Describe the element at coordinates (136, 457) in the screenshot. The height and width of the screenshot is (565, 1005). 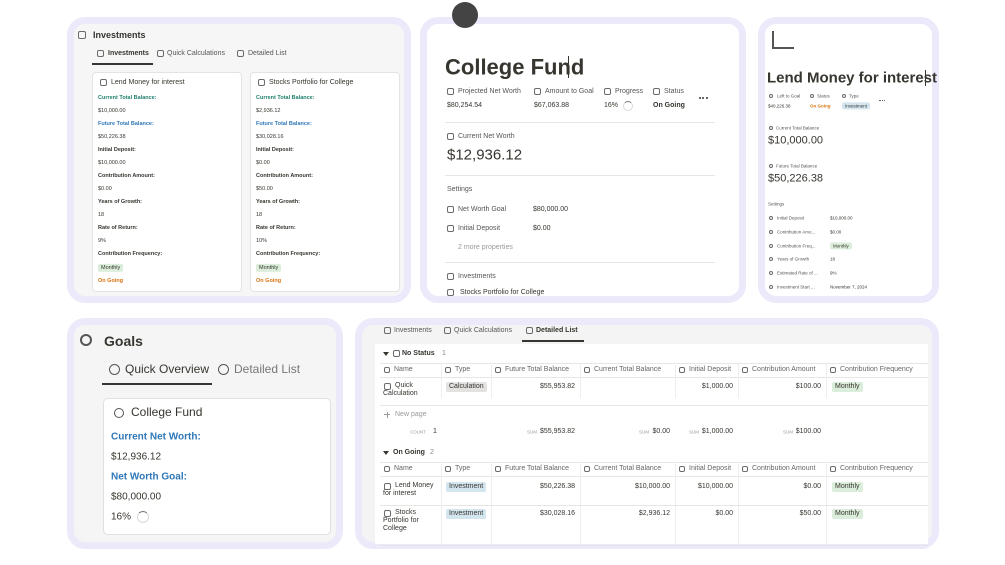
I see `field-value: $12,936.12` at that location.